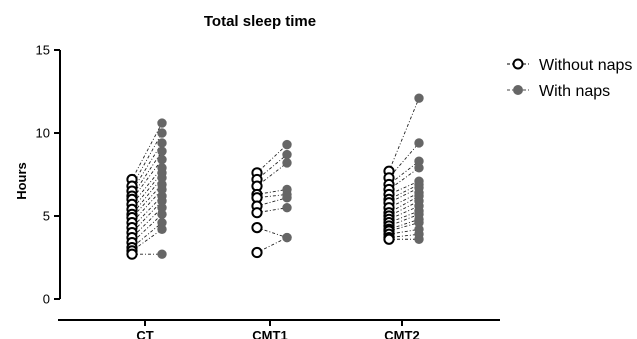  I want to click on legend-entry-with-naps: With naps, so click(558, 91).